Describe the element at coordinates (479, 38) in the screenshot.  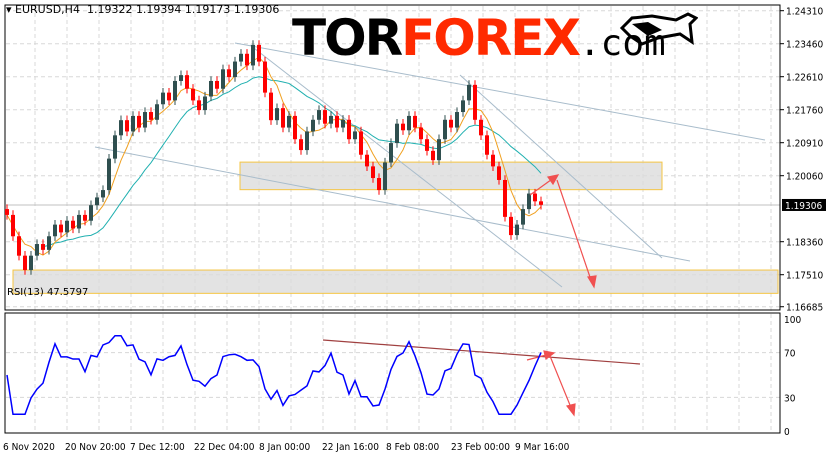
I see `logo: TORFOREX.com` at that location.